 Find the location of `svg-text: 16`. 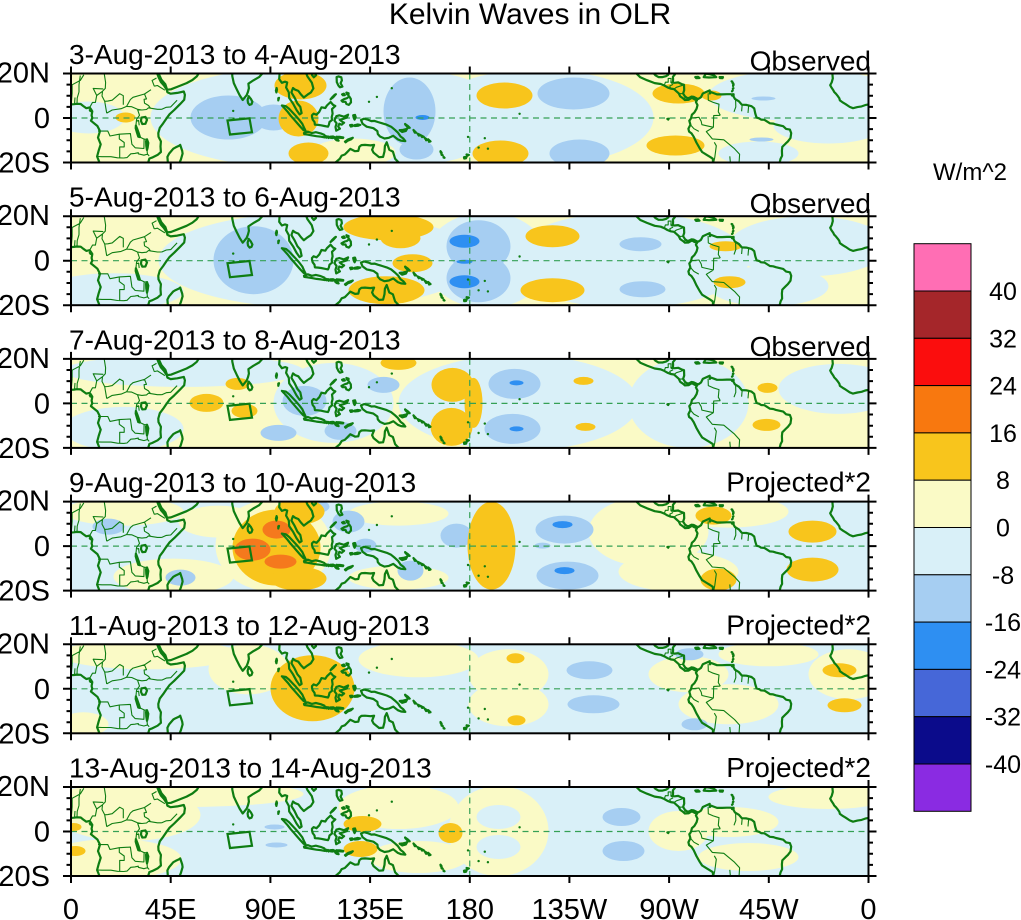

svg-text: 16 is located at coordinates (1003, 434).